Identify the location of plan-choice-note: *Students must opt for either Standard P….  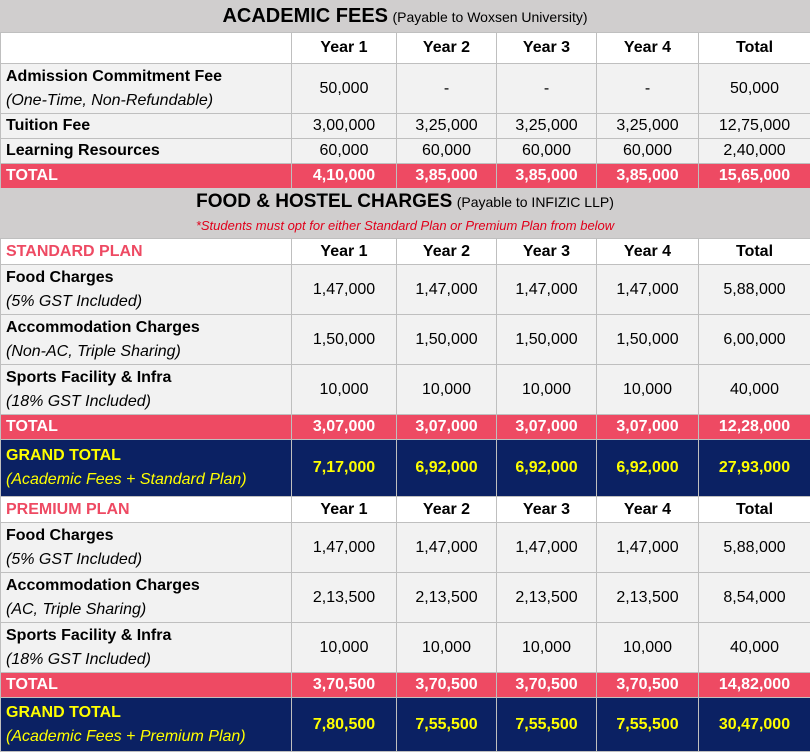
(405, 226).